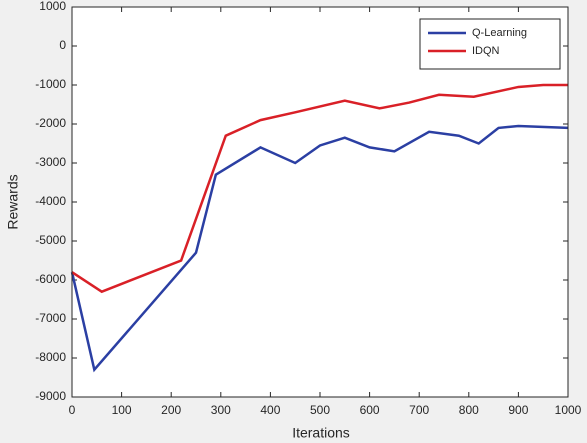 The image size is (587, 443). Describe the element at coordinates (62, 45) in the screenshot. I see `y-tick-label: 0` at that location.